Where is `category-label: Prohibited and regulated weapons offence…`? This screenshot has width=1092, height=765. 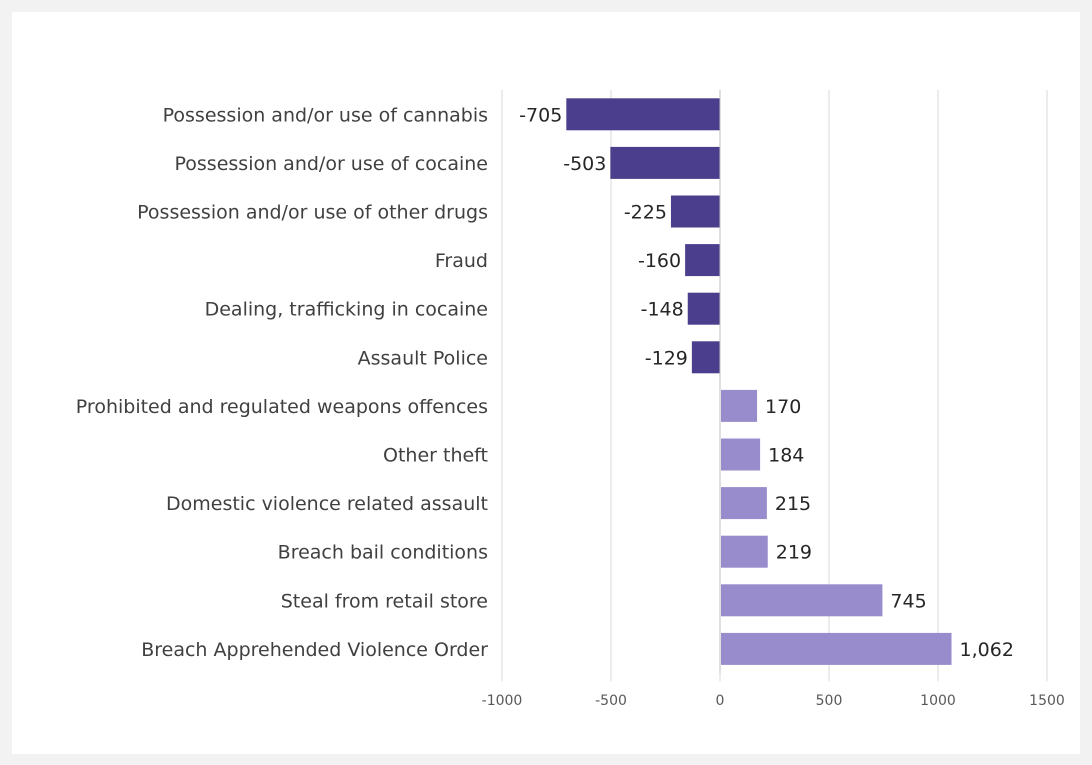
category-label: Prohibited and regulated weapons offence… is located at coordinates (282, 407).